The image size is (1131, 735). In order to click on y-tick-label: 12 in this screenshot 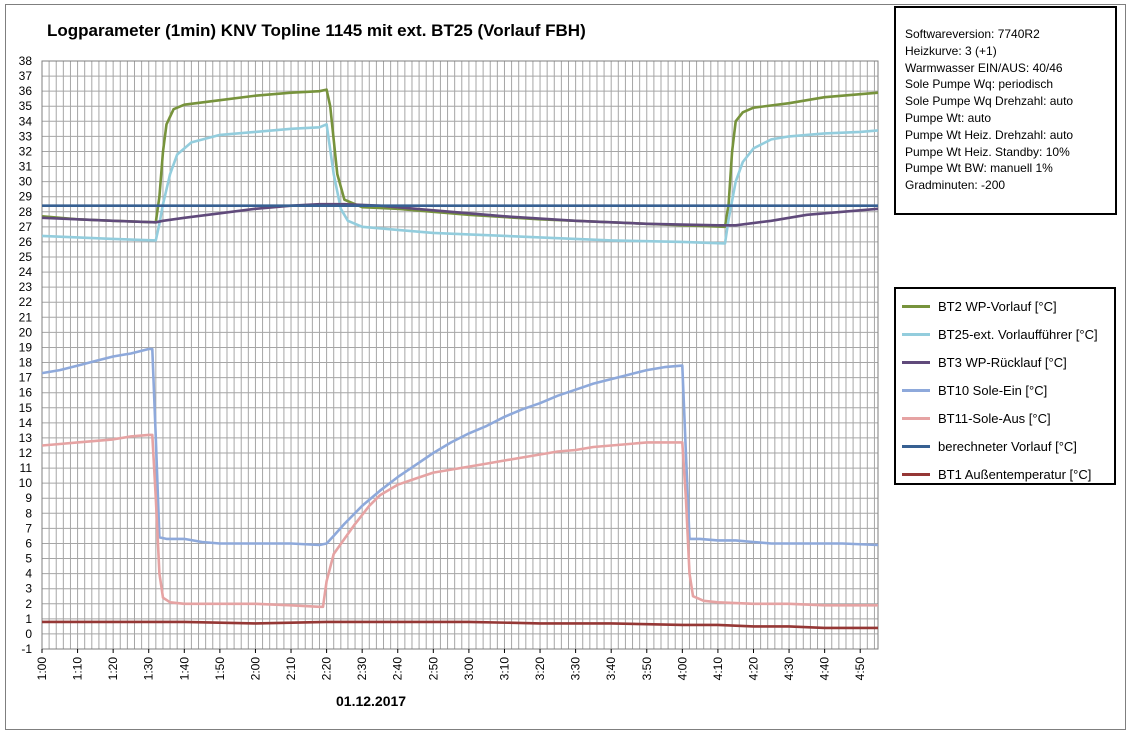, I will do `click(26, 453)`.